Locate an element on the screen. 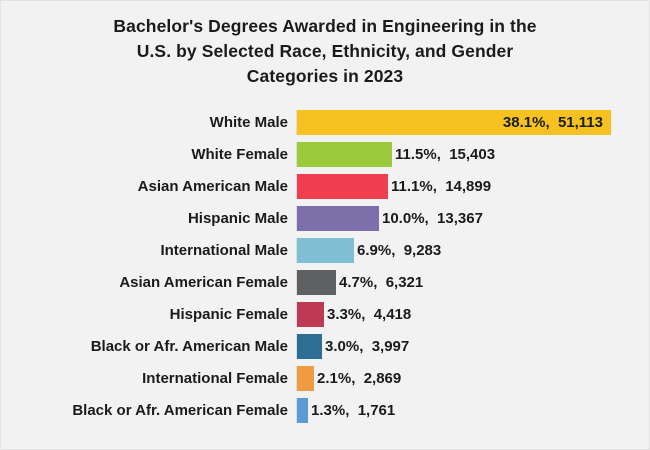 This screenshot has height=450, width=650. value-label: 6.9%, 9,283 is located at coordinates (399, 250).